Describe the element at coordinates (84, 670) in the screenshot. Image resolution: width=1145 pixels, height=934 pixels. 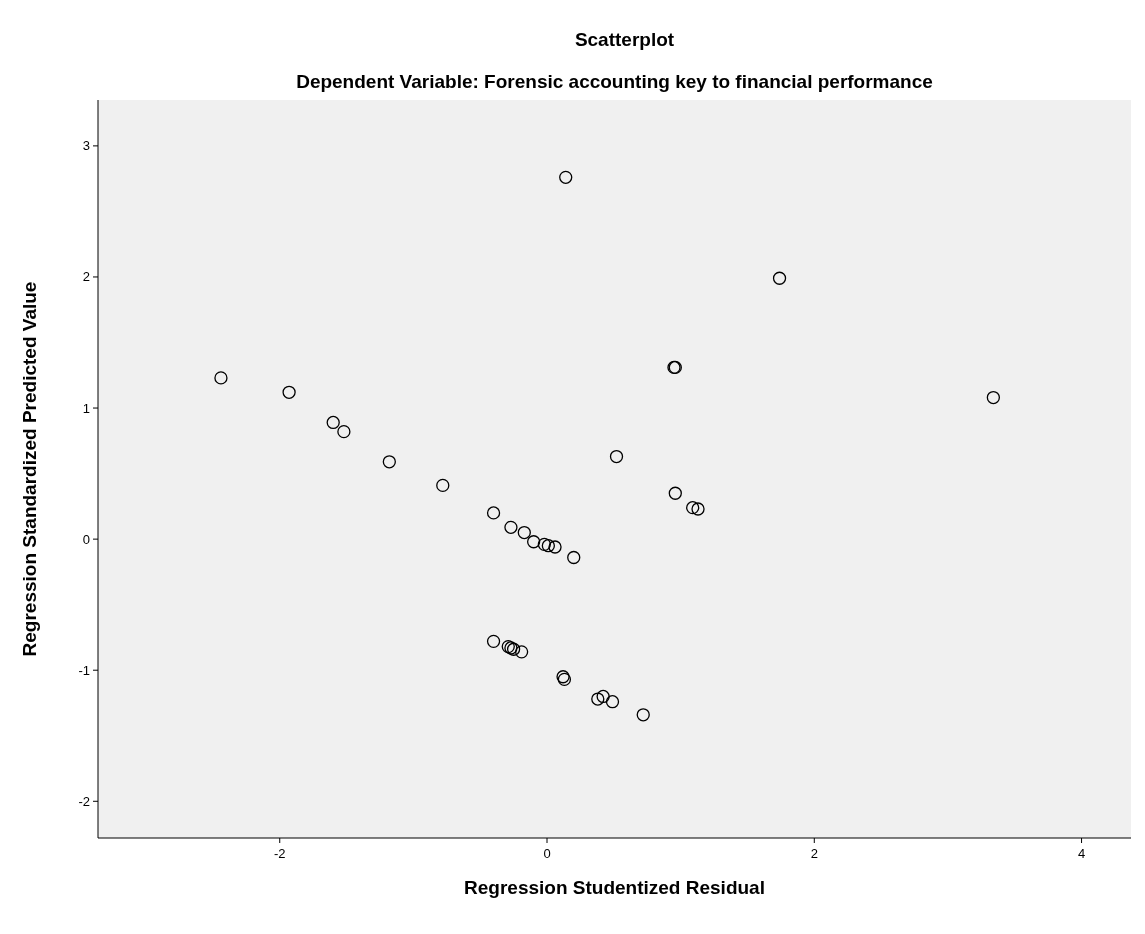
I see `y-tick-label: -1` at that location.